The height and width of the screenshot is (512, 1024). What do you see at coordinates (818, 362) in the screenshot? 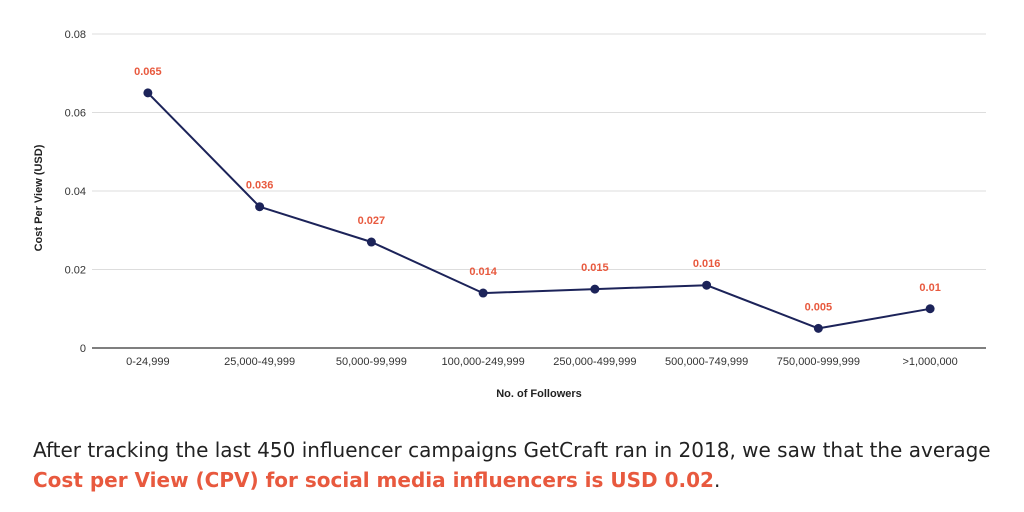
I see `x-tick-label: 750,000-999,999` at bounding box center [818, 362].